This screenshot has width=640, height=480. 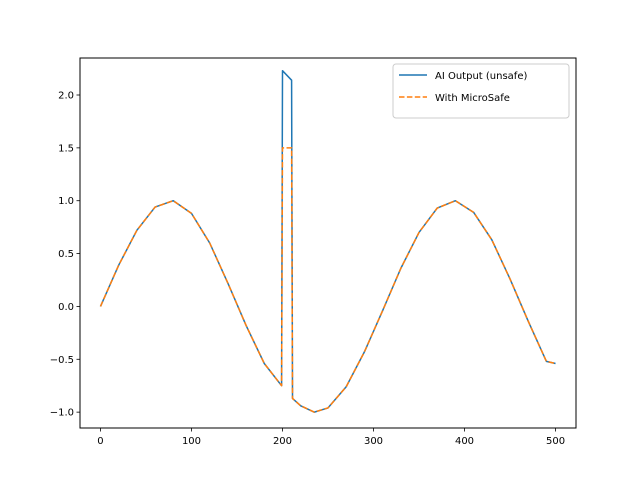 I want to click on x-tick-label: 200, so click(x=282, y=441).